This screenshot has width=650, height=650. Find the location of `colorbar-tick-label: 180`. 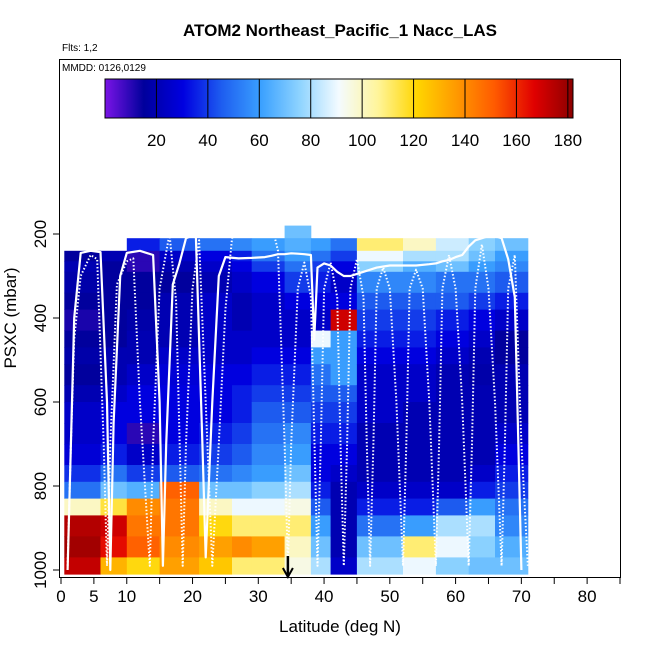

colorbar-tick-label: 180 is located at coordinates (568, 140).